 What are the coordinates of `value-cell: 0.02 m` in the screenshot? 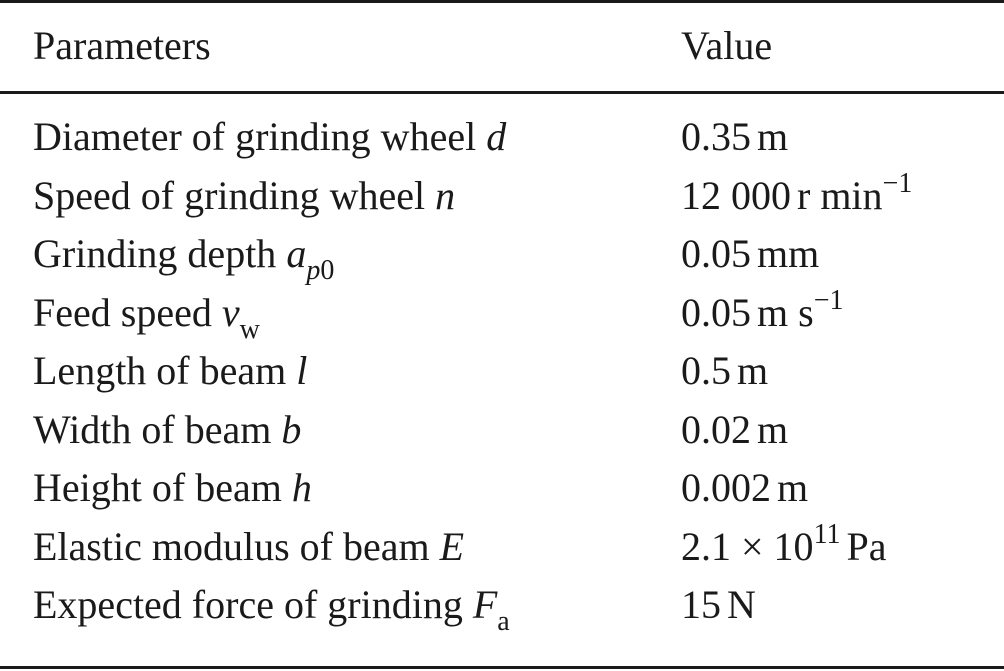 It's located at (734, 430).